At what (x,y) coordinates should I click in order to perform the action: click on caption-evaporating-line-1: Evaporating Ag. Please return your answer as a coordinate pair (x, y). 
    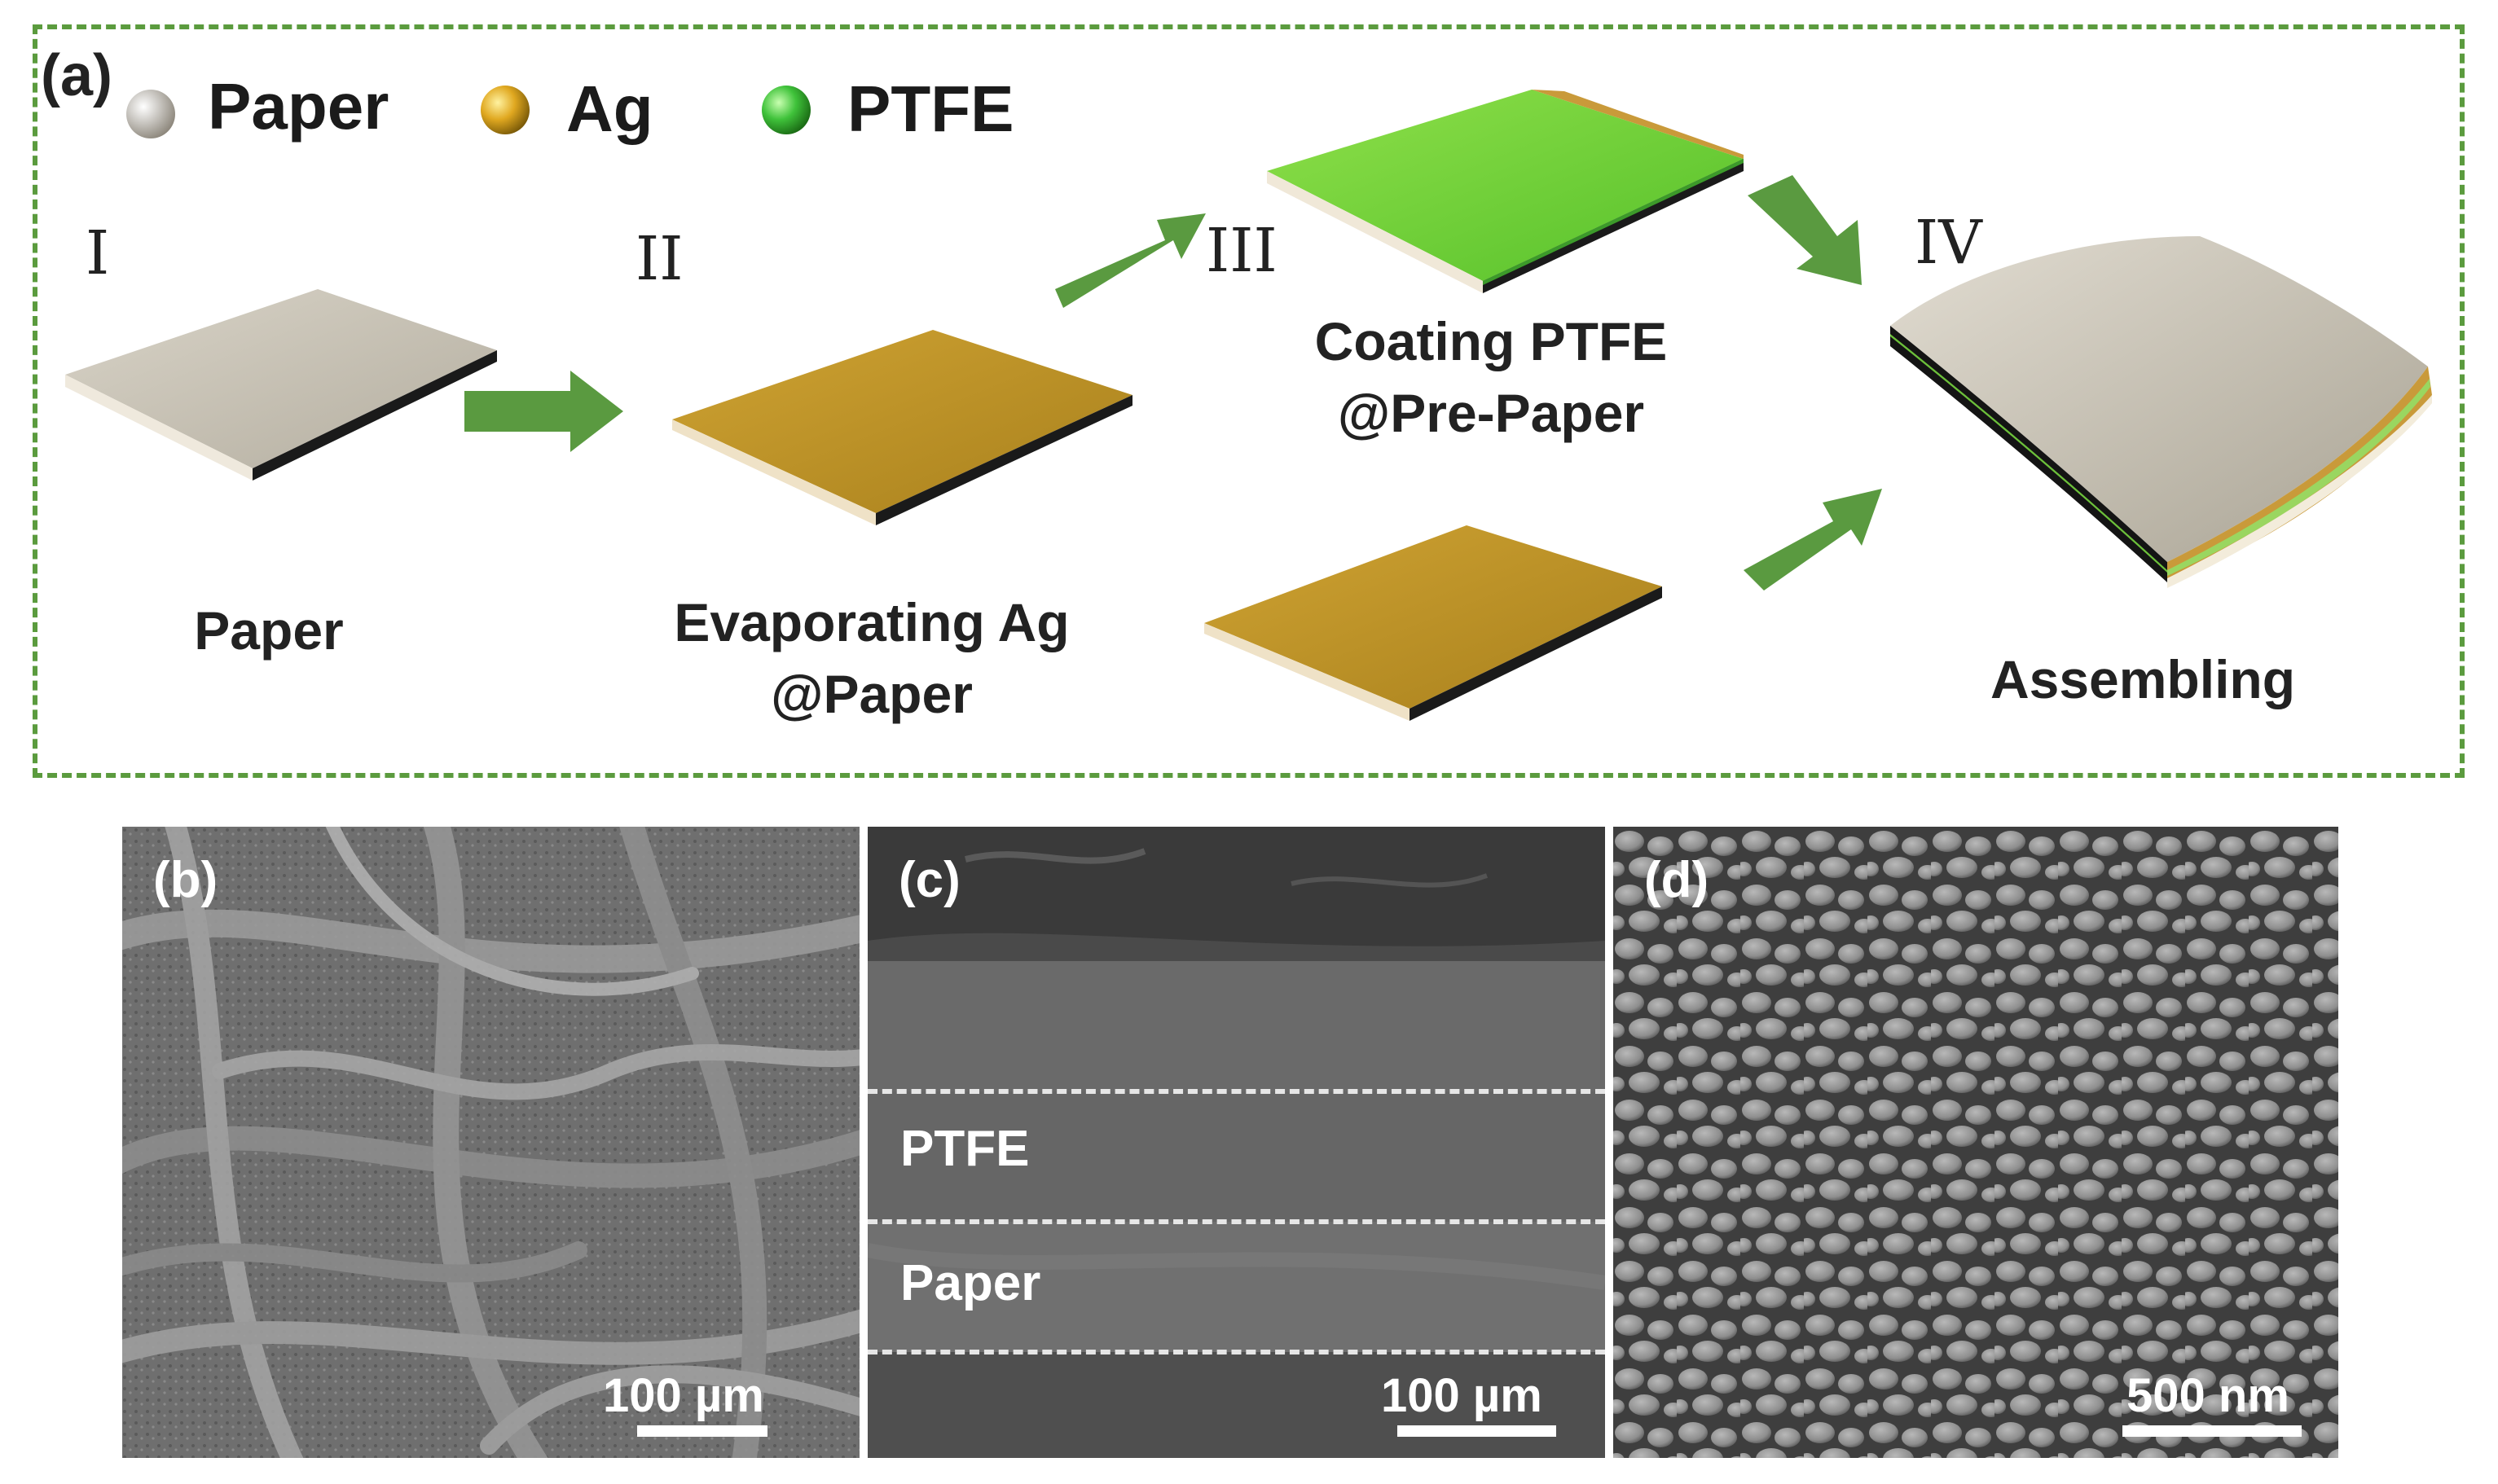
    Looking at the image, I should click on (872, 622).